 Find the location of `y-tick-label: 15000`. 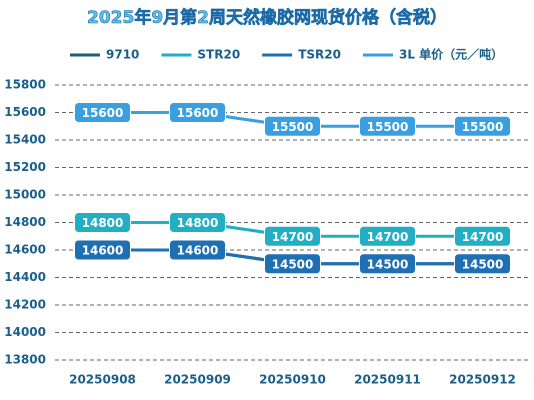

y-tick-label: 15000 is located at coordinates (25, 195).